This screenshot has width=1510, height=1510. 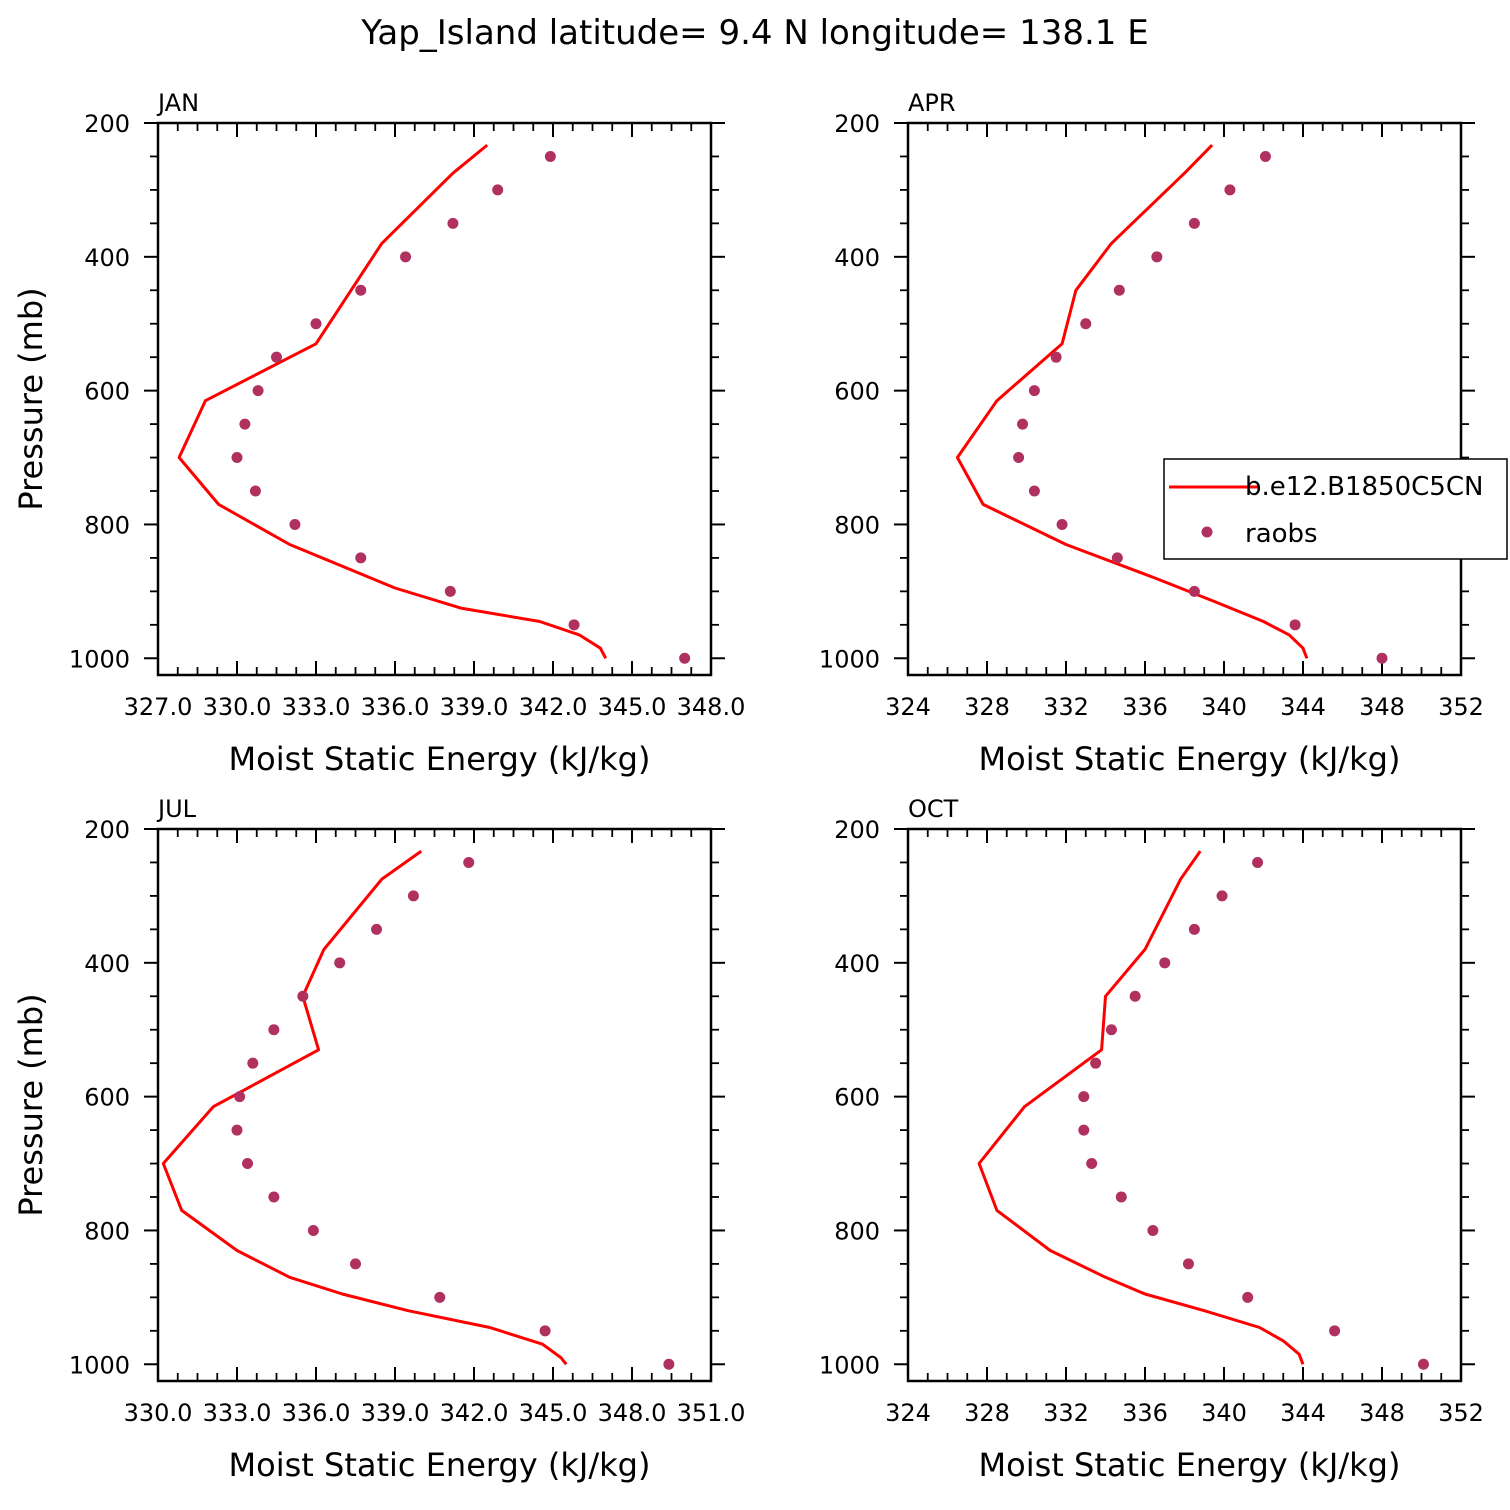 What do you see at coordinates (1364, 487) in the screenshot?
I see `legend-label-model: b.e12.B1850C5CN` at bounding box center [1364, 487].